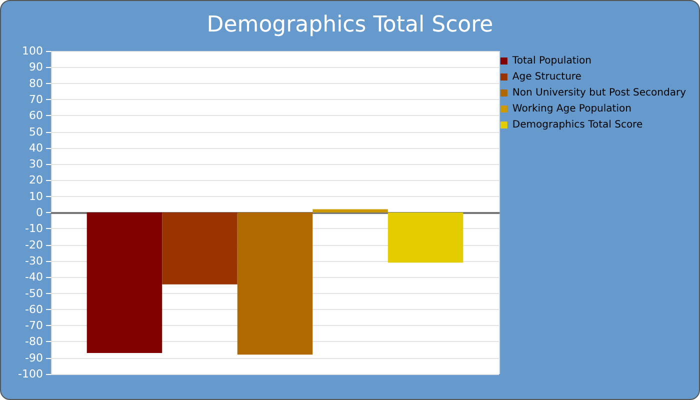  Describe the element at coordinates (551, 61) in the screenshot. I see `legend-label: Total Population` at that location.